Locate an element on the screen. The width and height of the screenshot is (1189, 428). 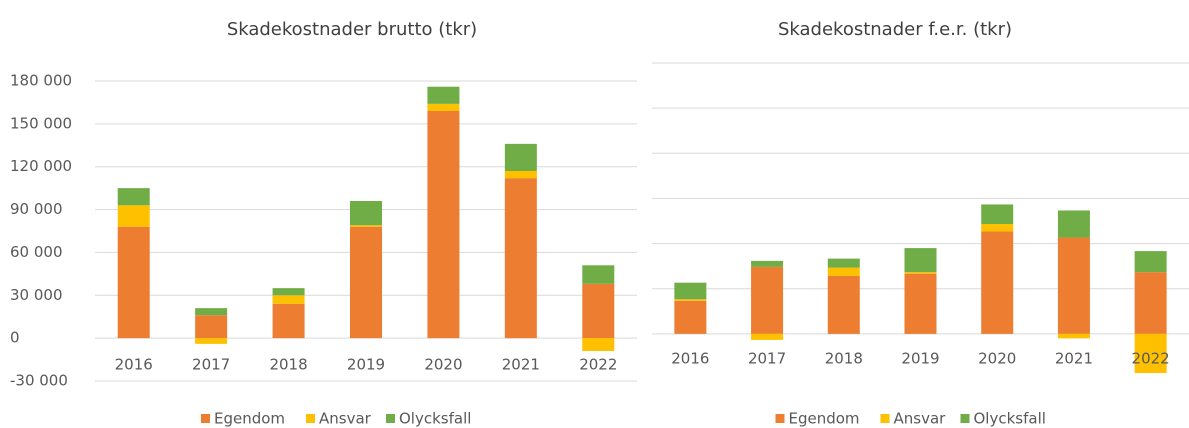
y-tick-label: 0 is located at coordinates (15, 338).